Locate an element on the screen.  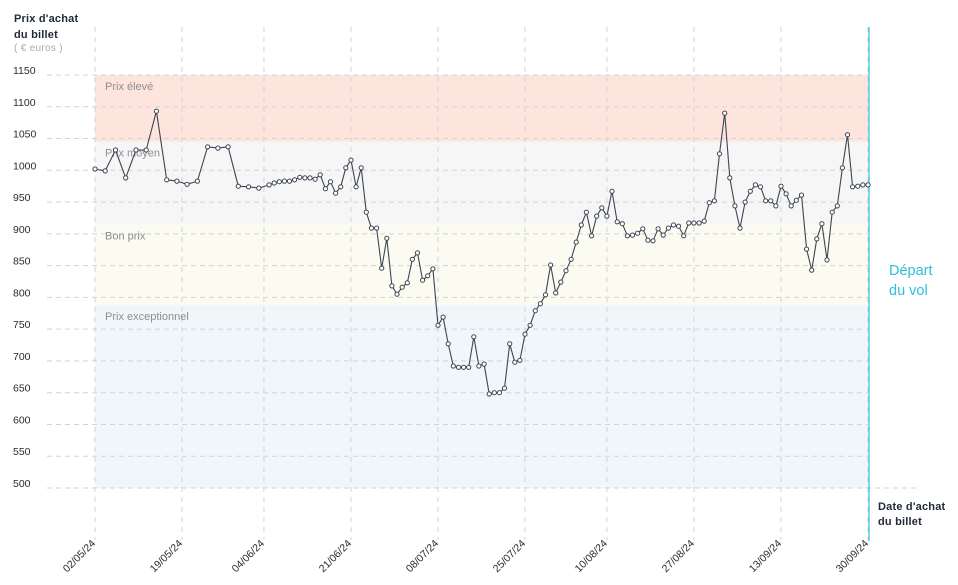
y-tick-label: 800 is located at coordinates (22, 293).